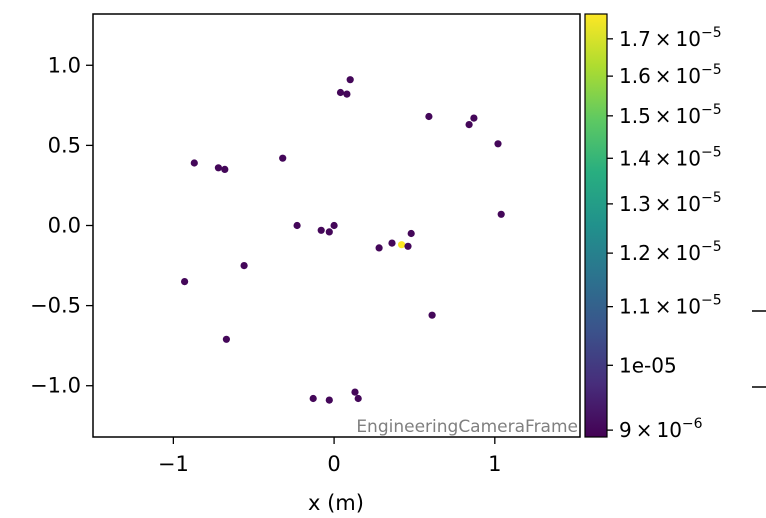 The height and width of the screenshot is (518, 766). Describe the element at coordinates (64, 65) in the screenshot. I see `y-tick-label: 1.0` at that location.